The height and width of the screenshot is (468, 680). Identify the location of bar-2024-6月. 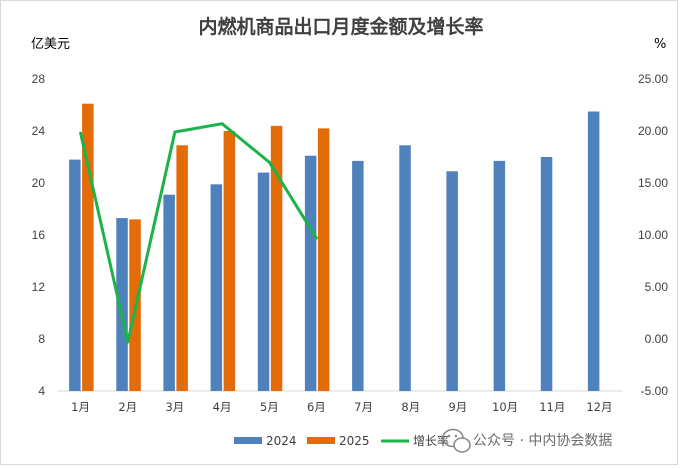
(310, 273).